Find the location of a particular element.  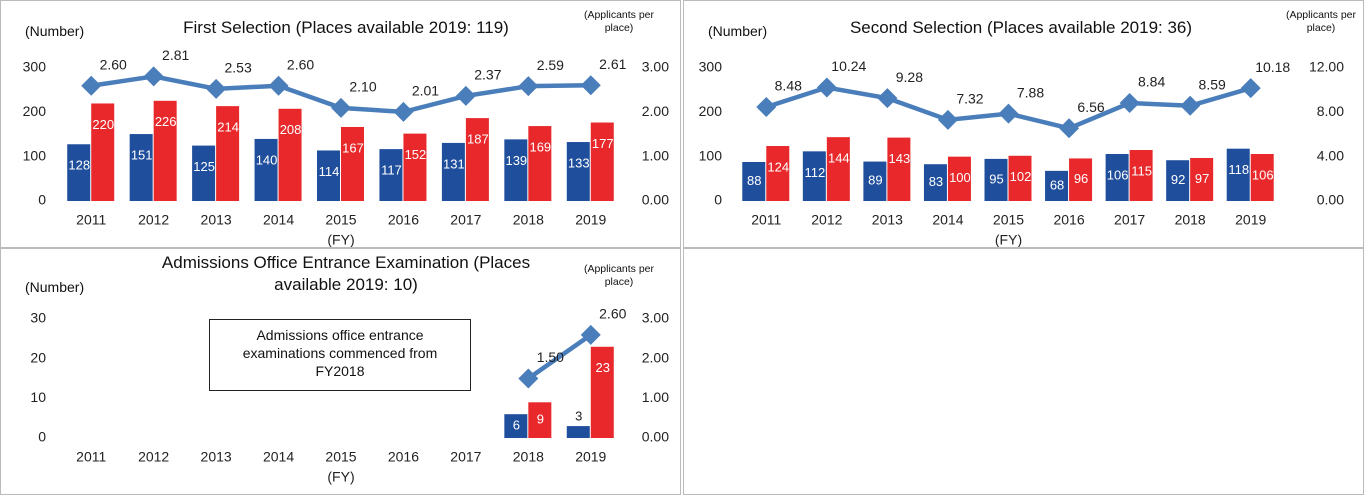

line-value-label: 10.18 is located at coordinates (1272, 67).